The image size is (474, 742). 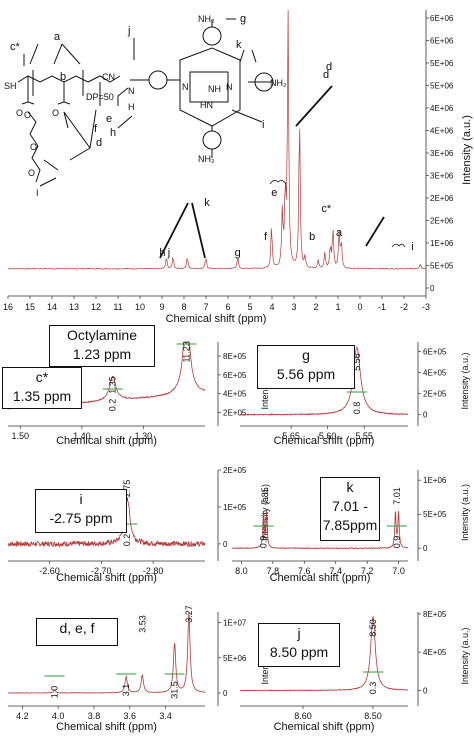 I want to click on panel-y-tick-label: 1E+06, so click(x=435, y=480).